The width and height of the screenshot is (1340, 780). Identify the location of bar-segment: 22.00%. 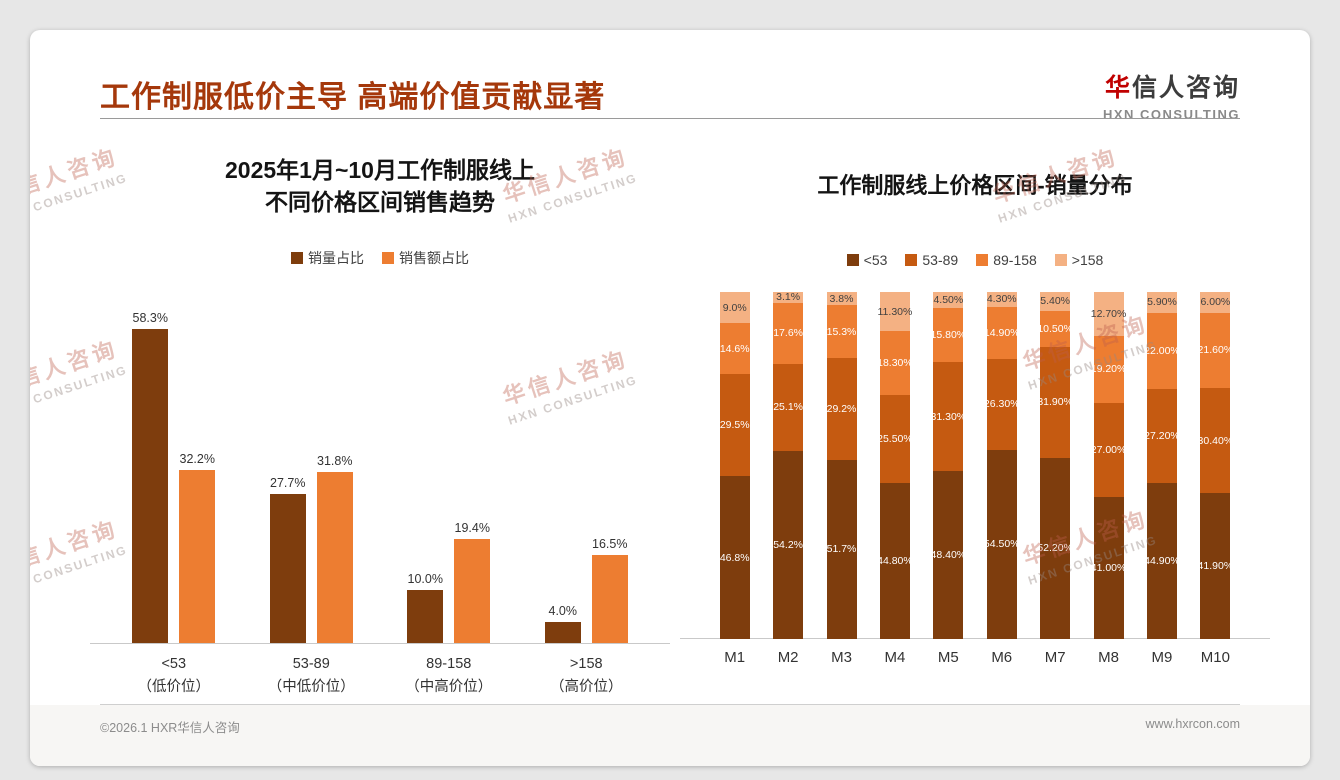
(1162, 350).